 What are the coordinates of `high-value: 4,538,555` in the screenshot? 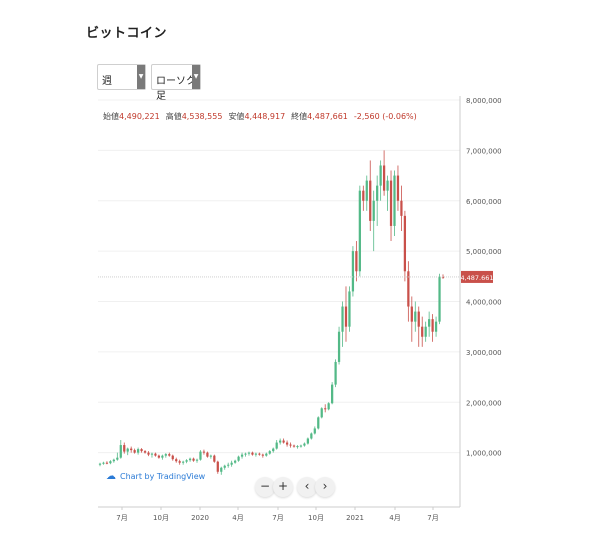 It's located at (202, 116).